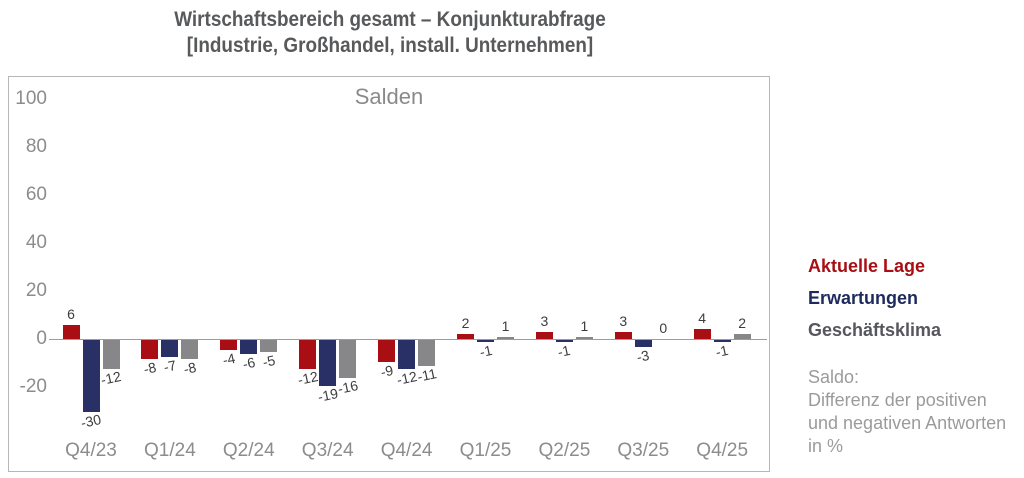 This screenshot has height=478, width=1024. Describe the element at coordinates (91, 421) in the screenshot. I see `bar-value-label: -30` at that location.